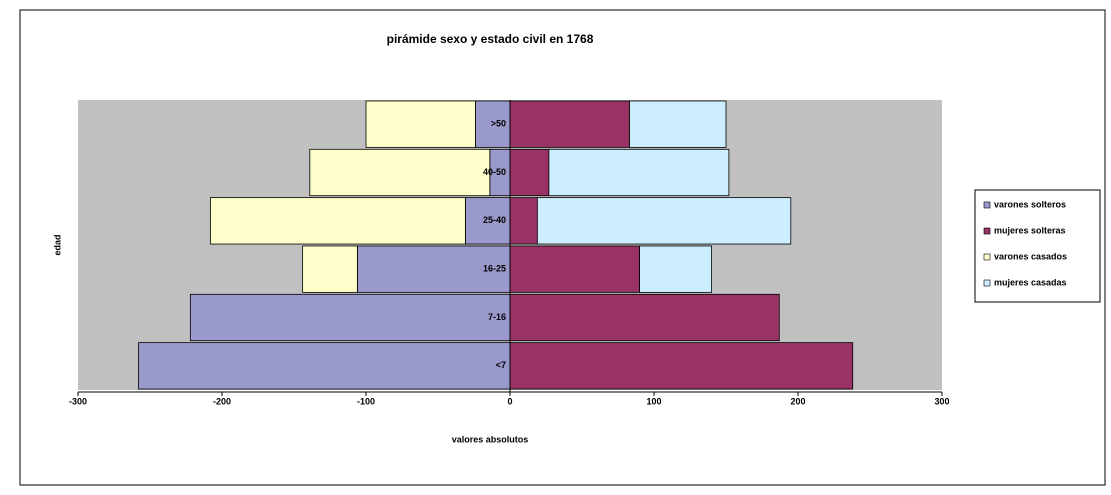 Image resolution: width=1111 pixels, height=495 pixels. Describe the element at coordinates (797, 401) in the screenshot. I see `x-tick-label: 200` at that location.